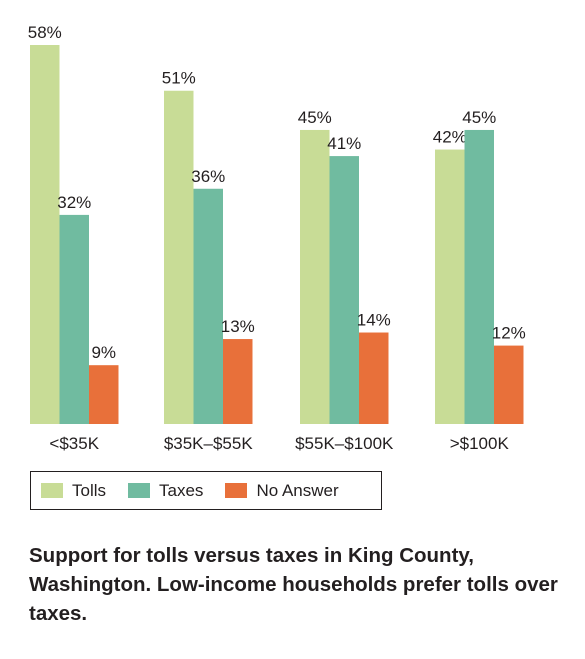  What do you see at coordinates (479, 117) in the screenshot?
I see `data-label-taxes-4: 45%` at bounding box center [479, 117].